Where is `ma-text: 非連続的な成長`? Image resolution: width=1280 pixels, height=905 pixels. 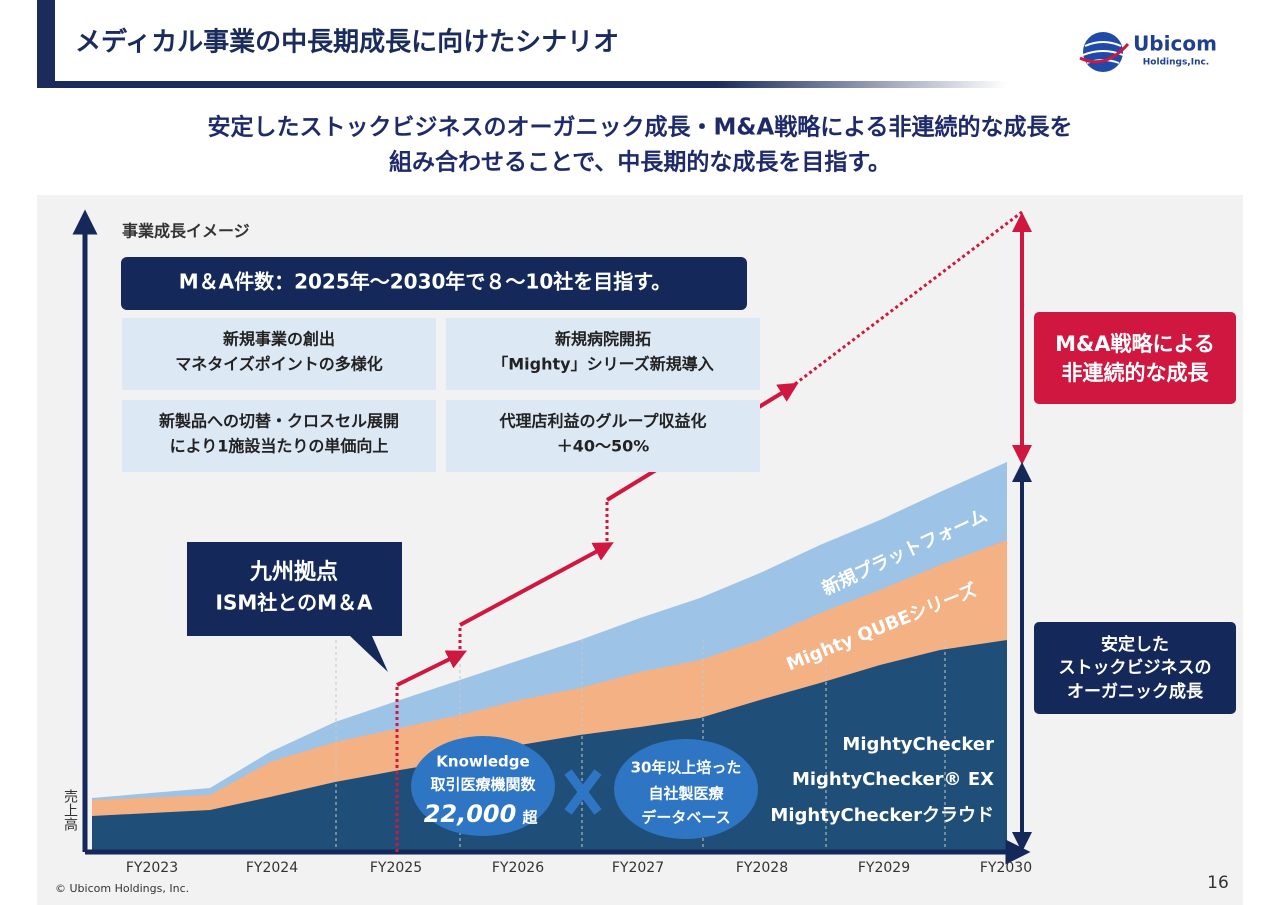 ma-text: 非連続的な成長 is located at coordinates (1136, 373).